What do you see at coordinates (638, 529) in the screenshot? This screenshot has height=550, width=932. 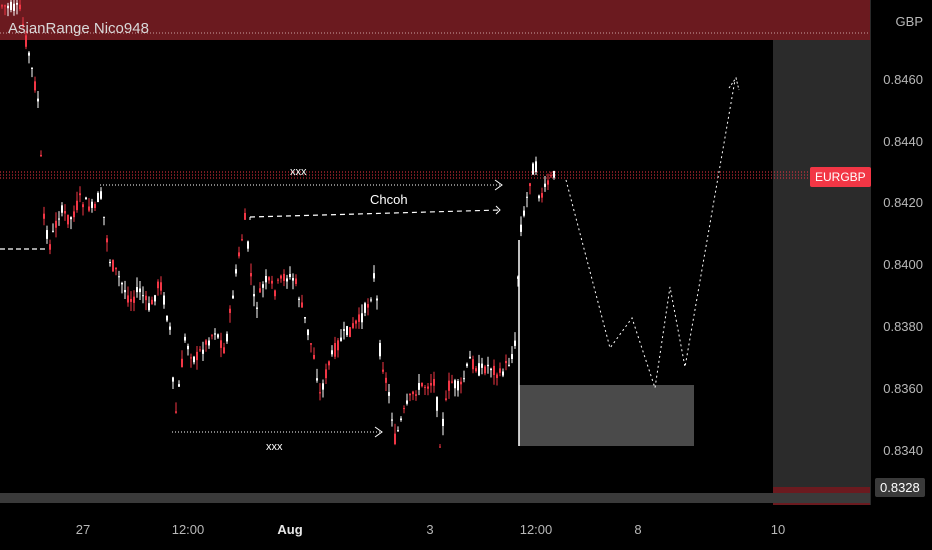 I see `time-tick: 8` at bounding box center [638, 529].